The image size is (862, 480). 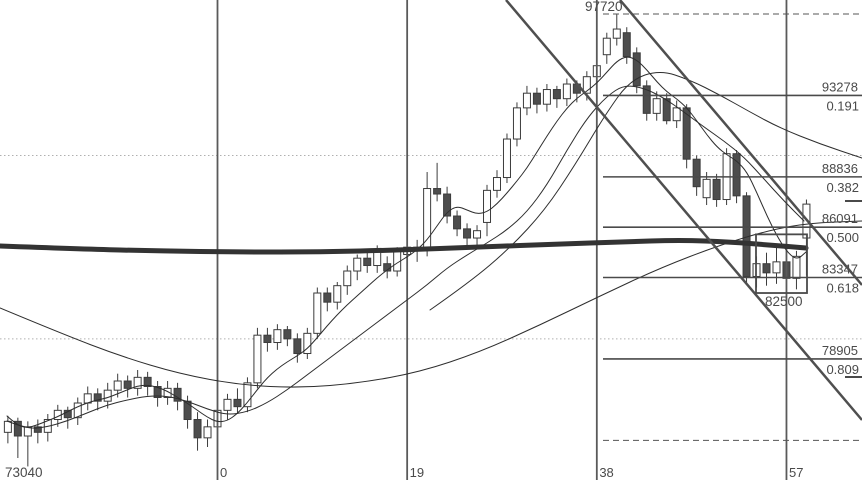 What do you see at coordinates (24, 472) in the screenshot?
I see `annotation-left-low-price: 73040` at bounding box center [24, 472].